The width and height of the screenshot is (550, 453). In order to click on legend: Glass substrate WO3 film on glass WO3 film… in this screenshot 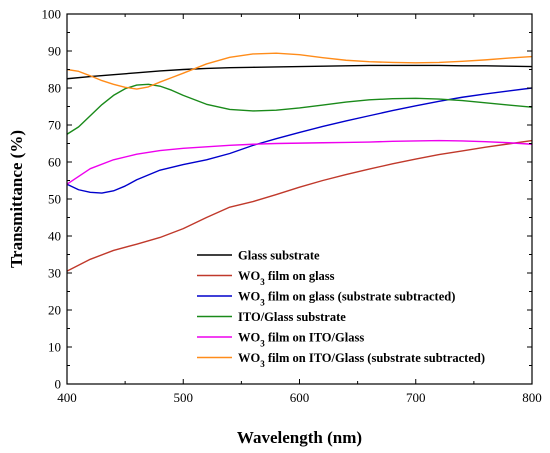, I will do `click(341, 309)`.